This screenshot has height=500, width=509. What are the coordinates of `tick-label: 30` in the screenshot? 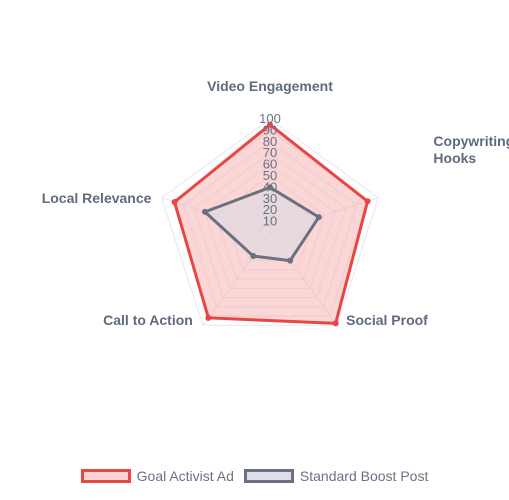 It's located at (270, 198).